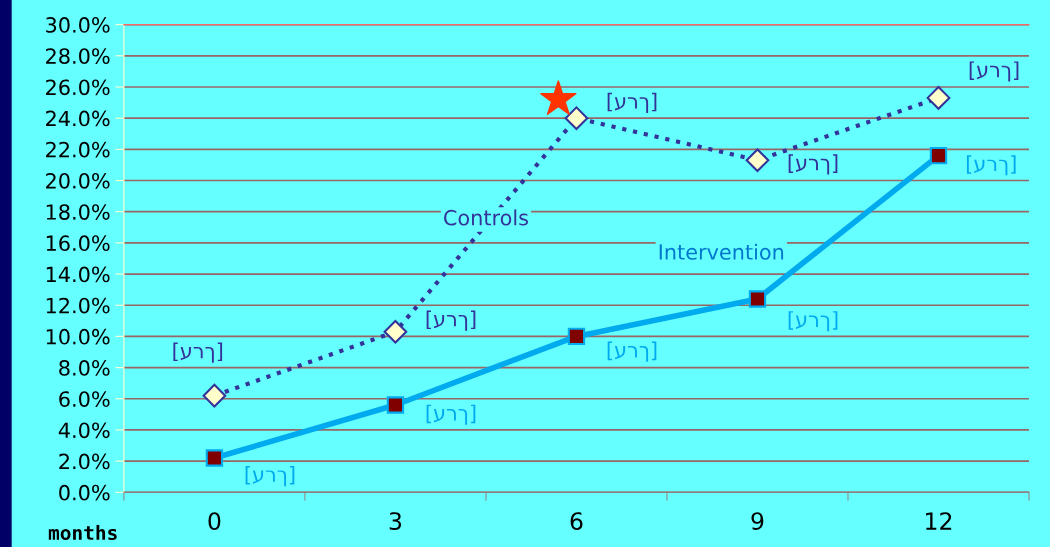  What do you see at coordinates (939, 521) in the screenshot?
I see `x-tick-label: 12` at bounding box center [939, 521].